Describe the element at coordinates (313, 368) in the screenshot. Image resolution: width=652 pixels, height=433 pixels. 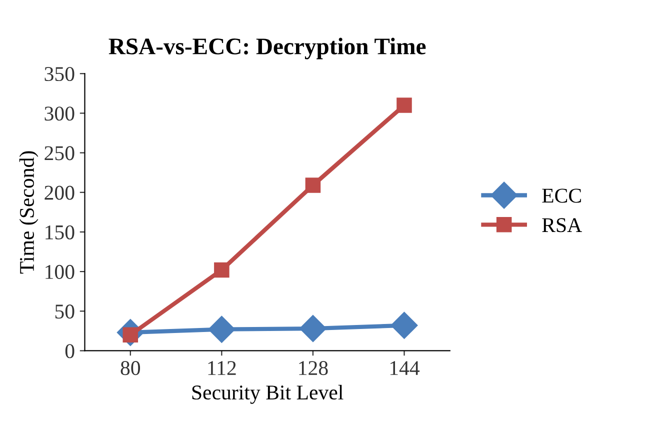
I see `x-tick-label: 128` at that location.